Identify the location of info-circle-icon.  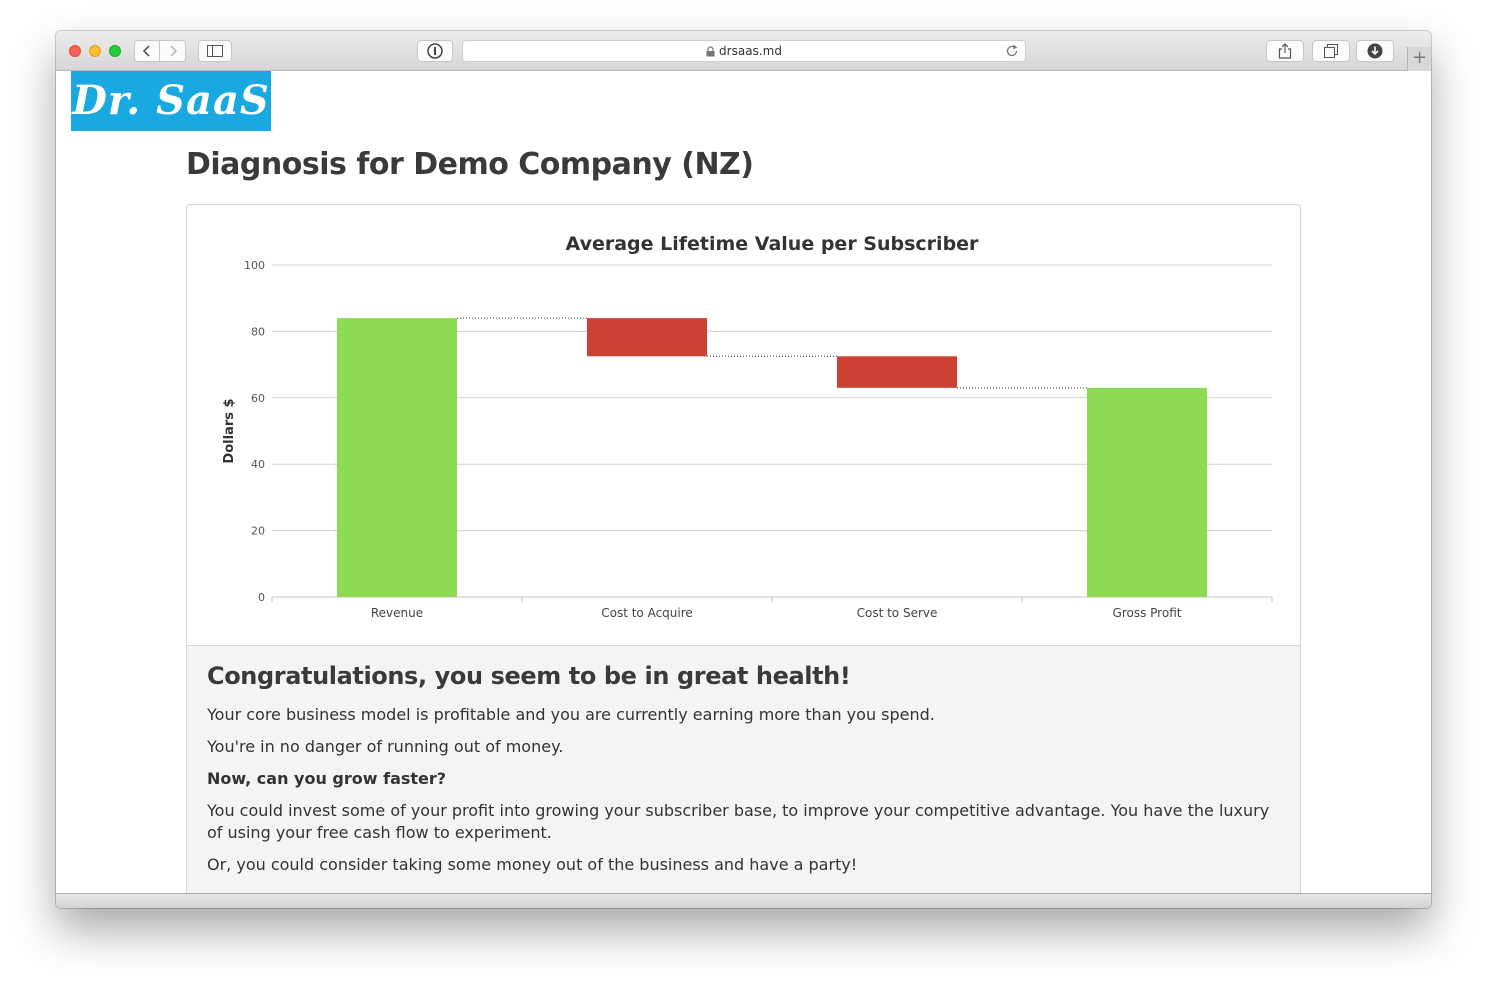
(435, 51).